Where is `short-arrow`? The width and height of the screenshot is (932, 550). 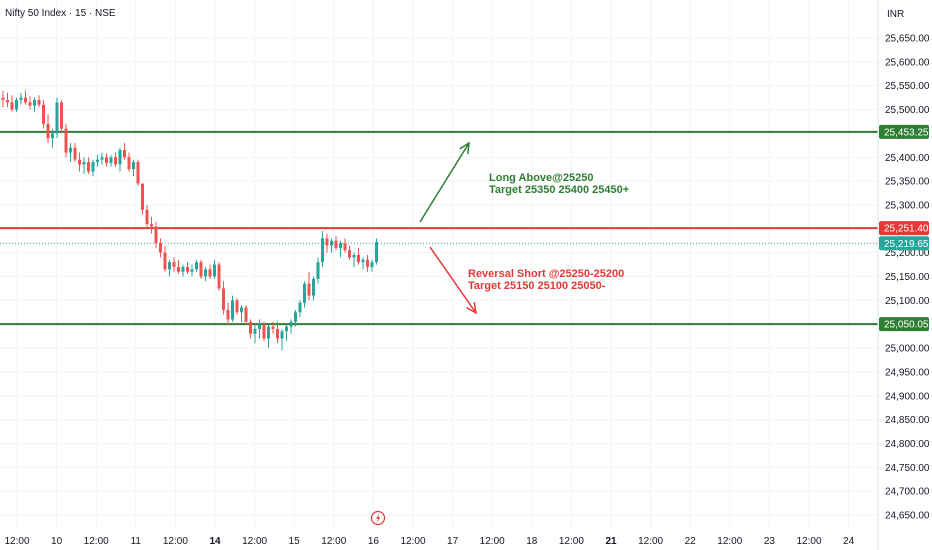 short-arrow is located at coordinates (453, 280).